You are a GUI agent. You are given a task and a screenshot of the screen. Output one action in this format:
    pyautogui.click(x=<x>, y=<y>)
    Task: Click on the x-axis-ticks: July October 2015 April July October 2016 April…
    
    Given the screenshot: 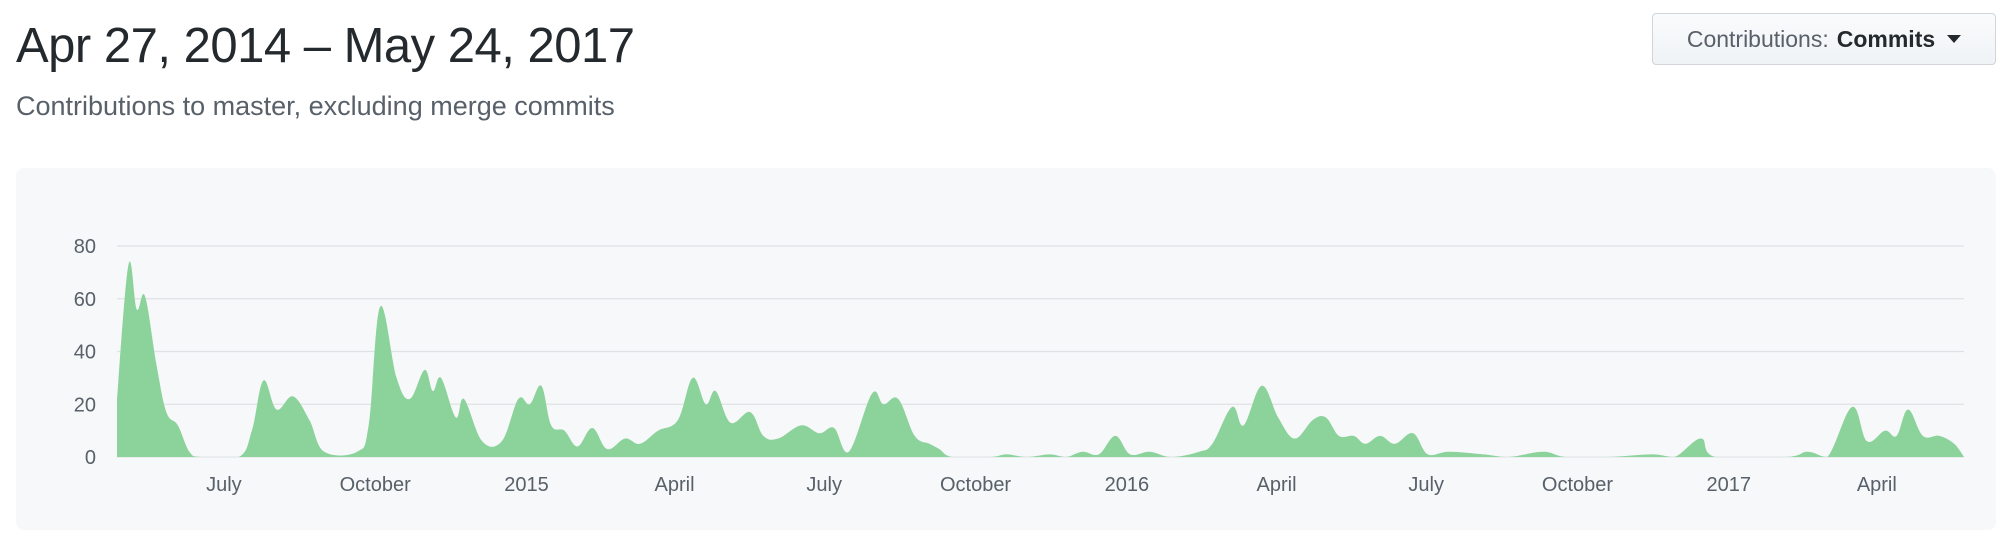 What is the action you would take?
    pyautogui.click(x=1051, y=485)
    